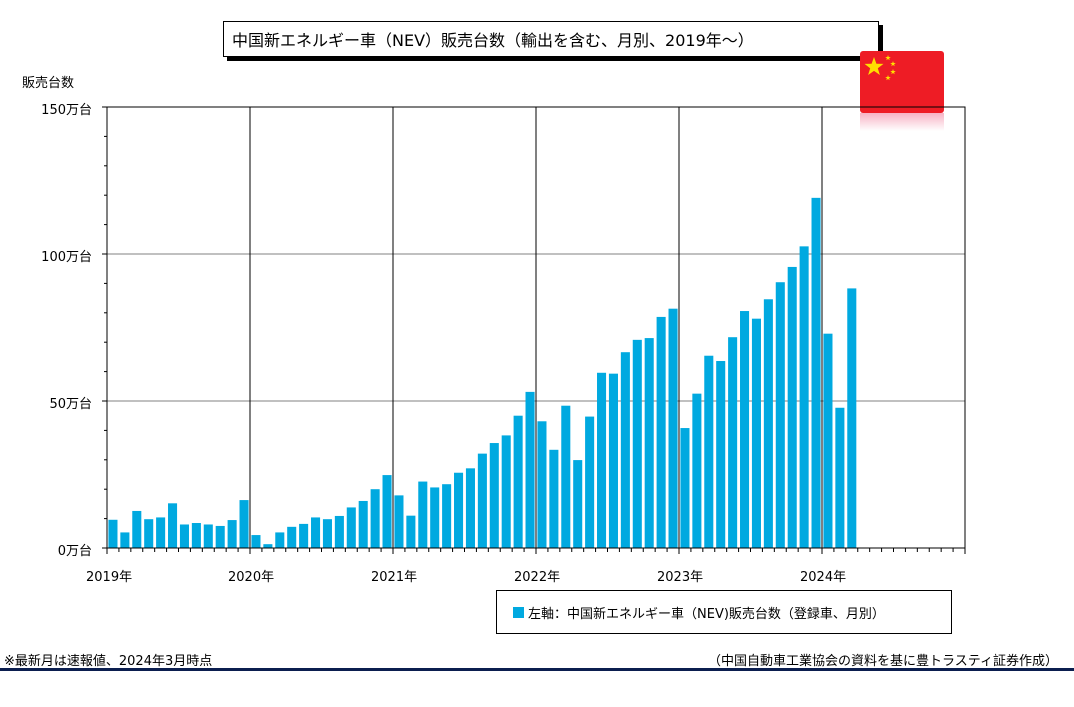 The height and width of the screenshot is (707, 1074). Describe the element at coordinates (537, 577) in the screenshot. I see `x-tick-label: 2022年` at that location.